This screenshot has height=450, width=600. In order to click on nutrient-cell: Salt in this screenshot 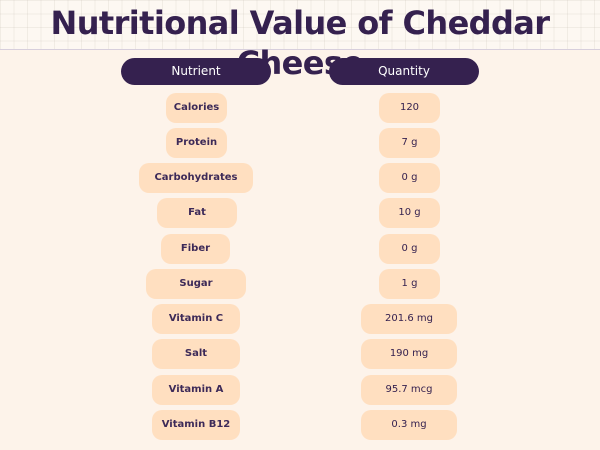, I will do `click(196, 354)`.